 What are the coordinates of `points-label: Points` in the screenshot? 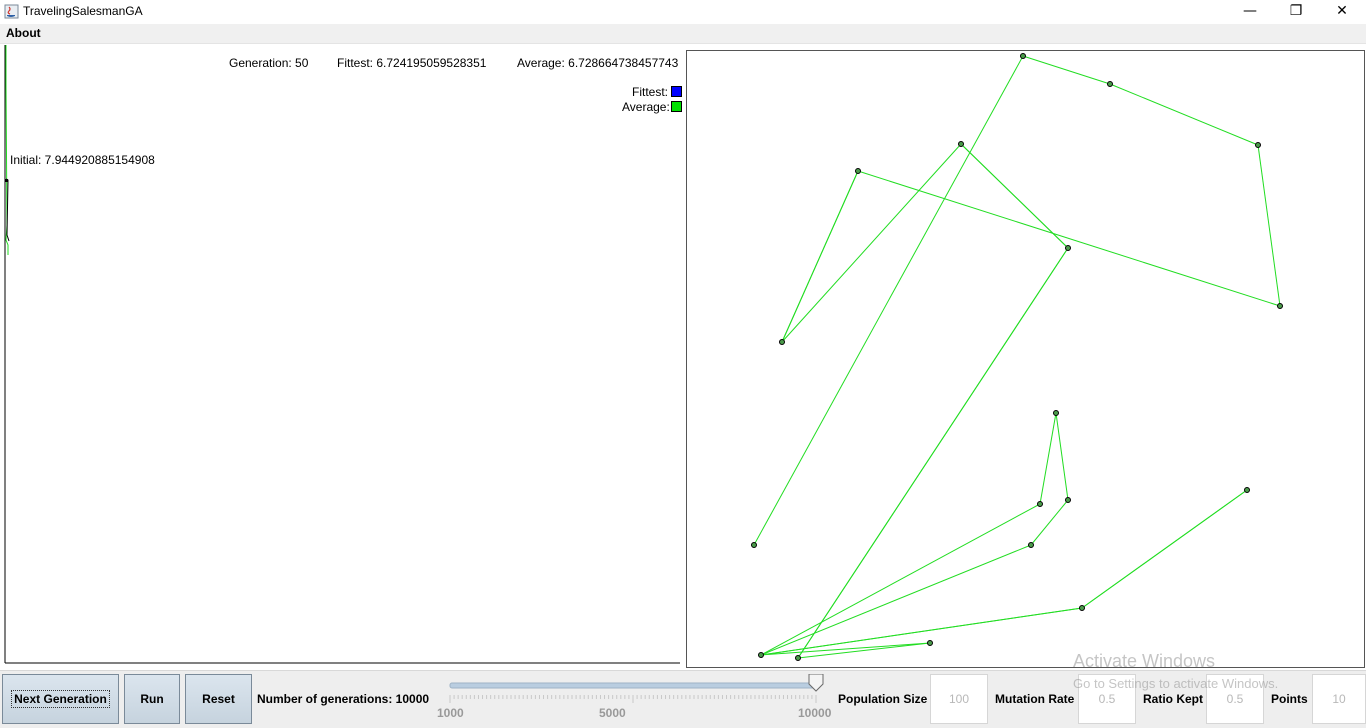 It's located at (1289, 699).